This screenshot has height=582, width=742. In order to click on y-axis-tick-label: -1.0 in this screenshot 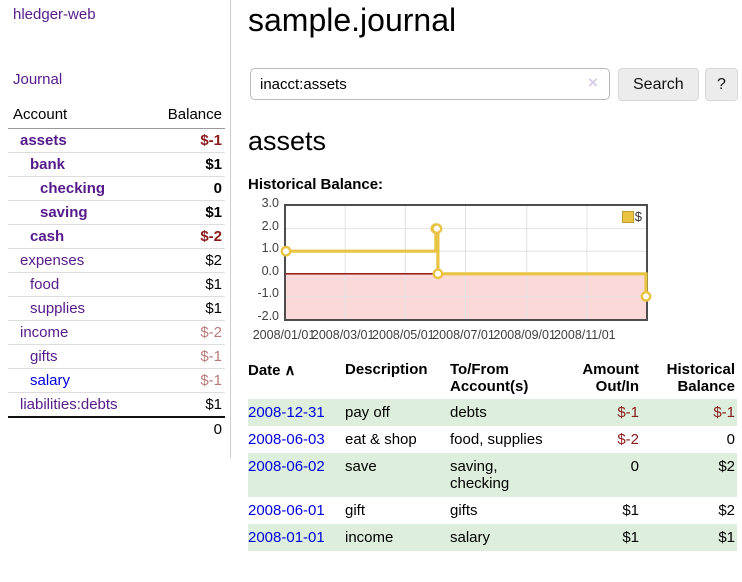, I will do `click(268, 293)`.